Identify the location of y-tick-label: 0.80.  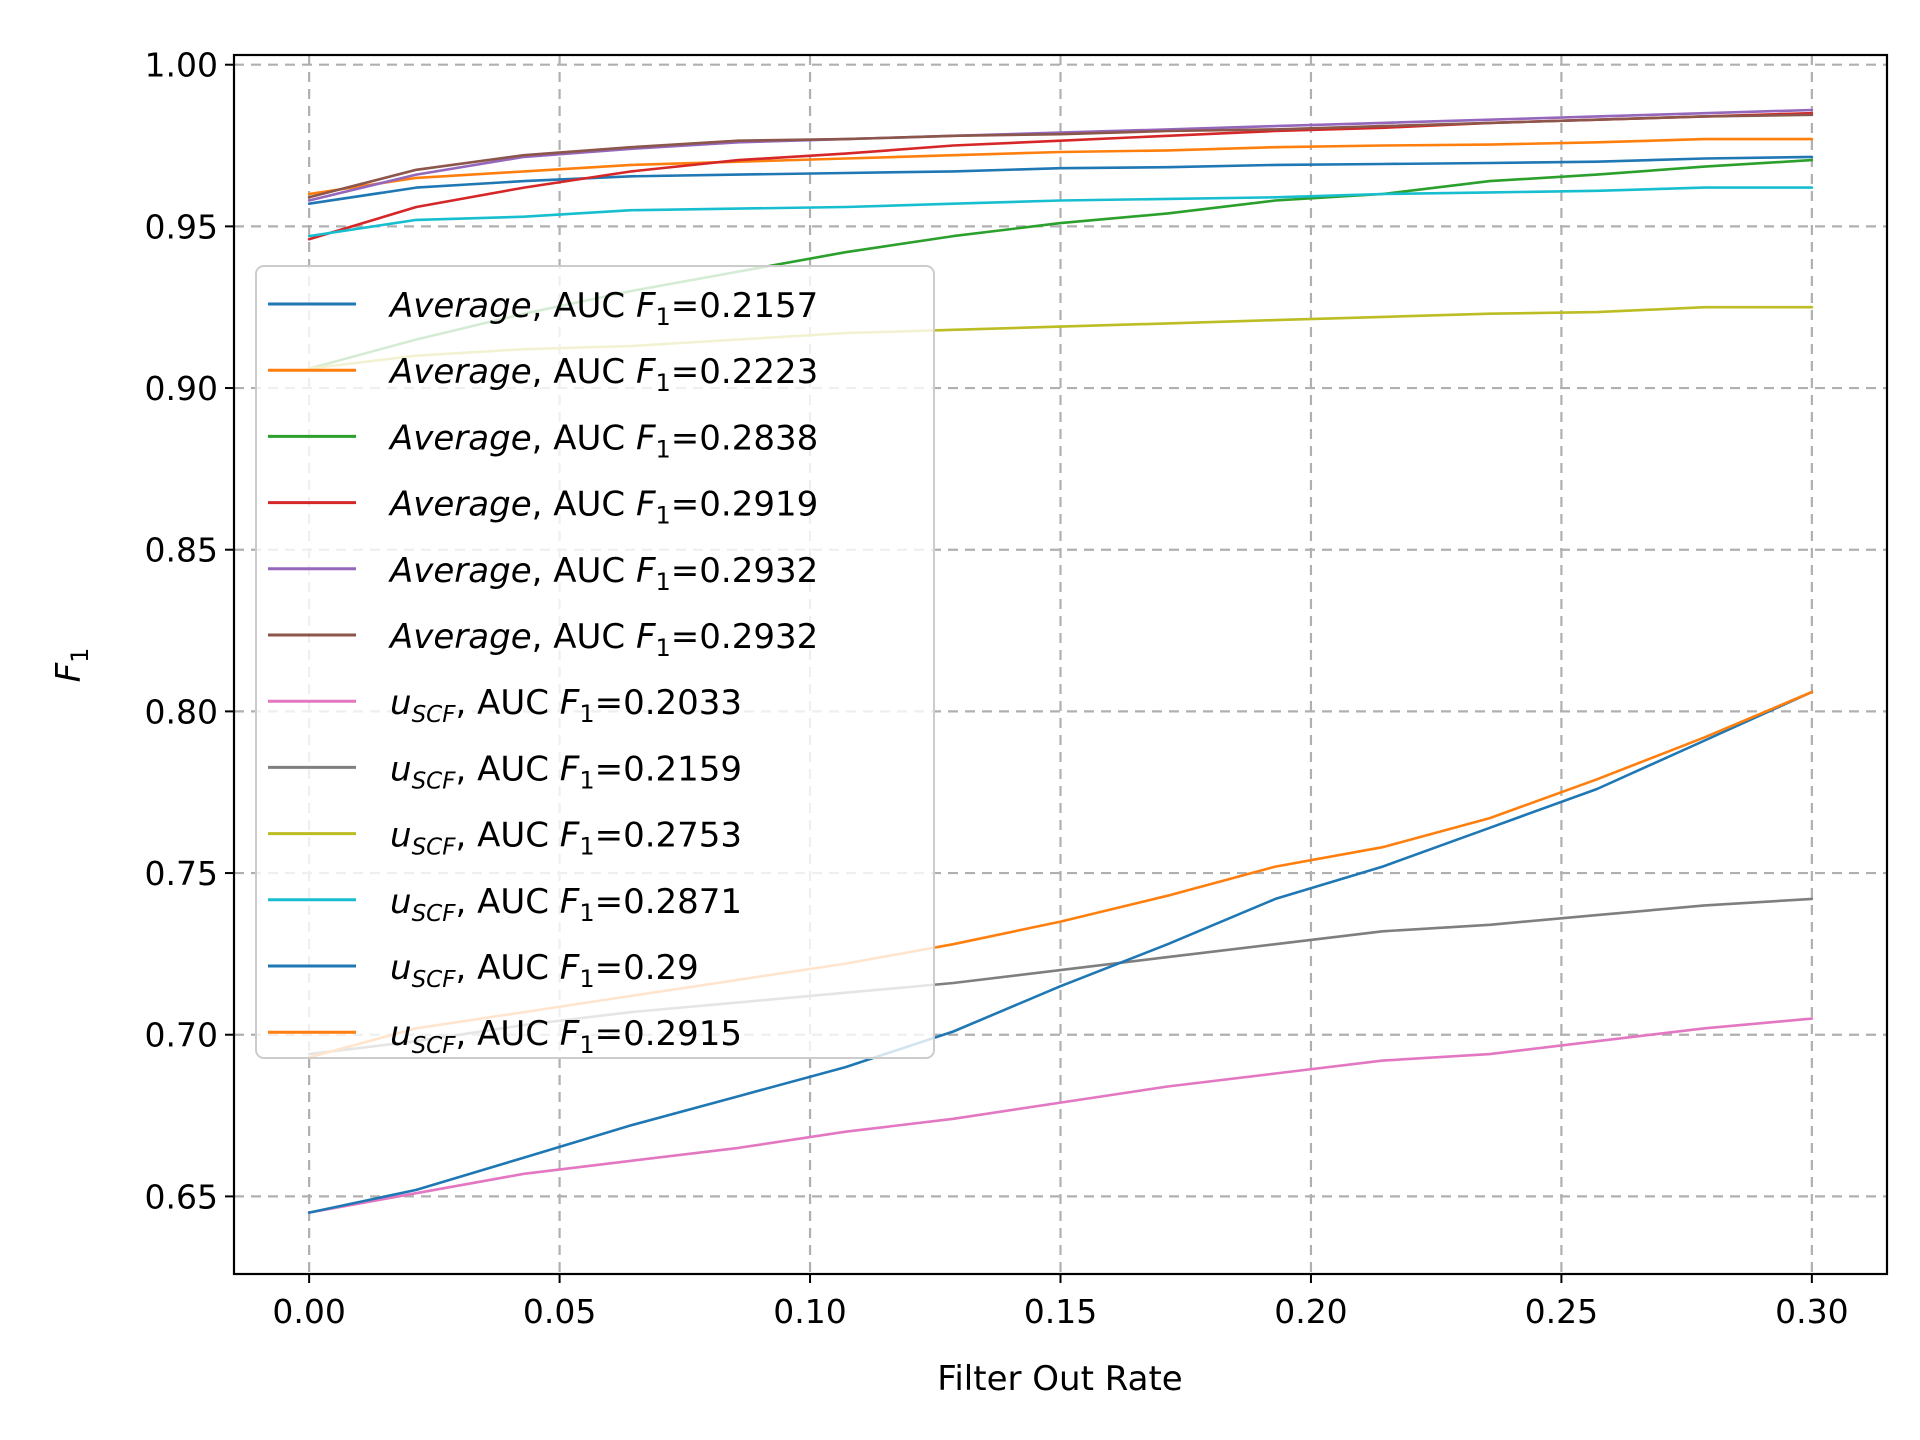
(181, 711).